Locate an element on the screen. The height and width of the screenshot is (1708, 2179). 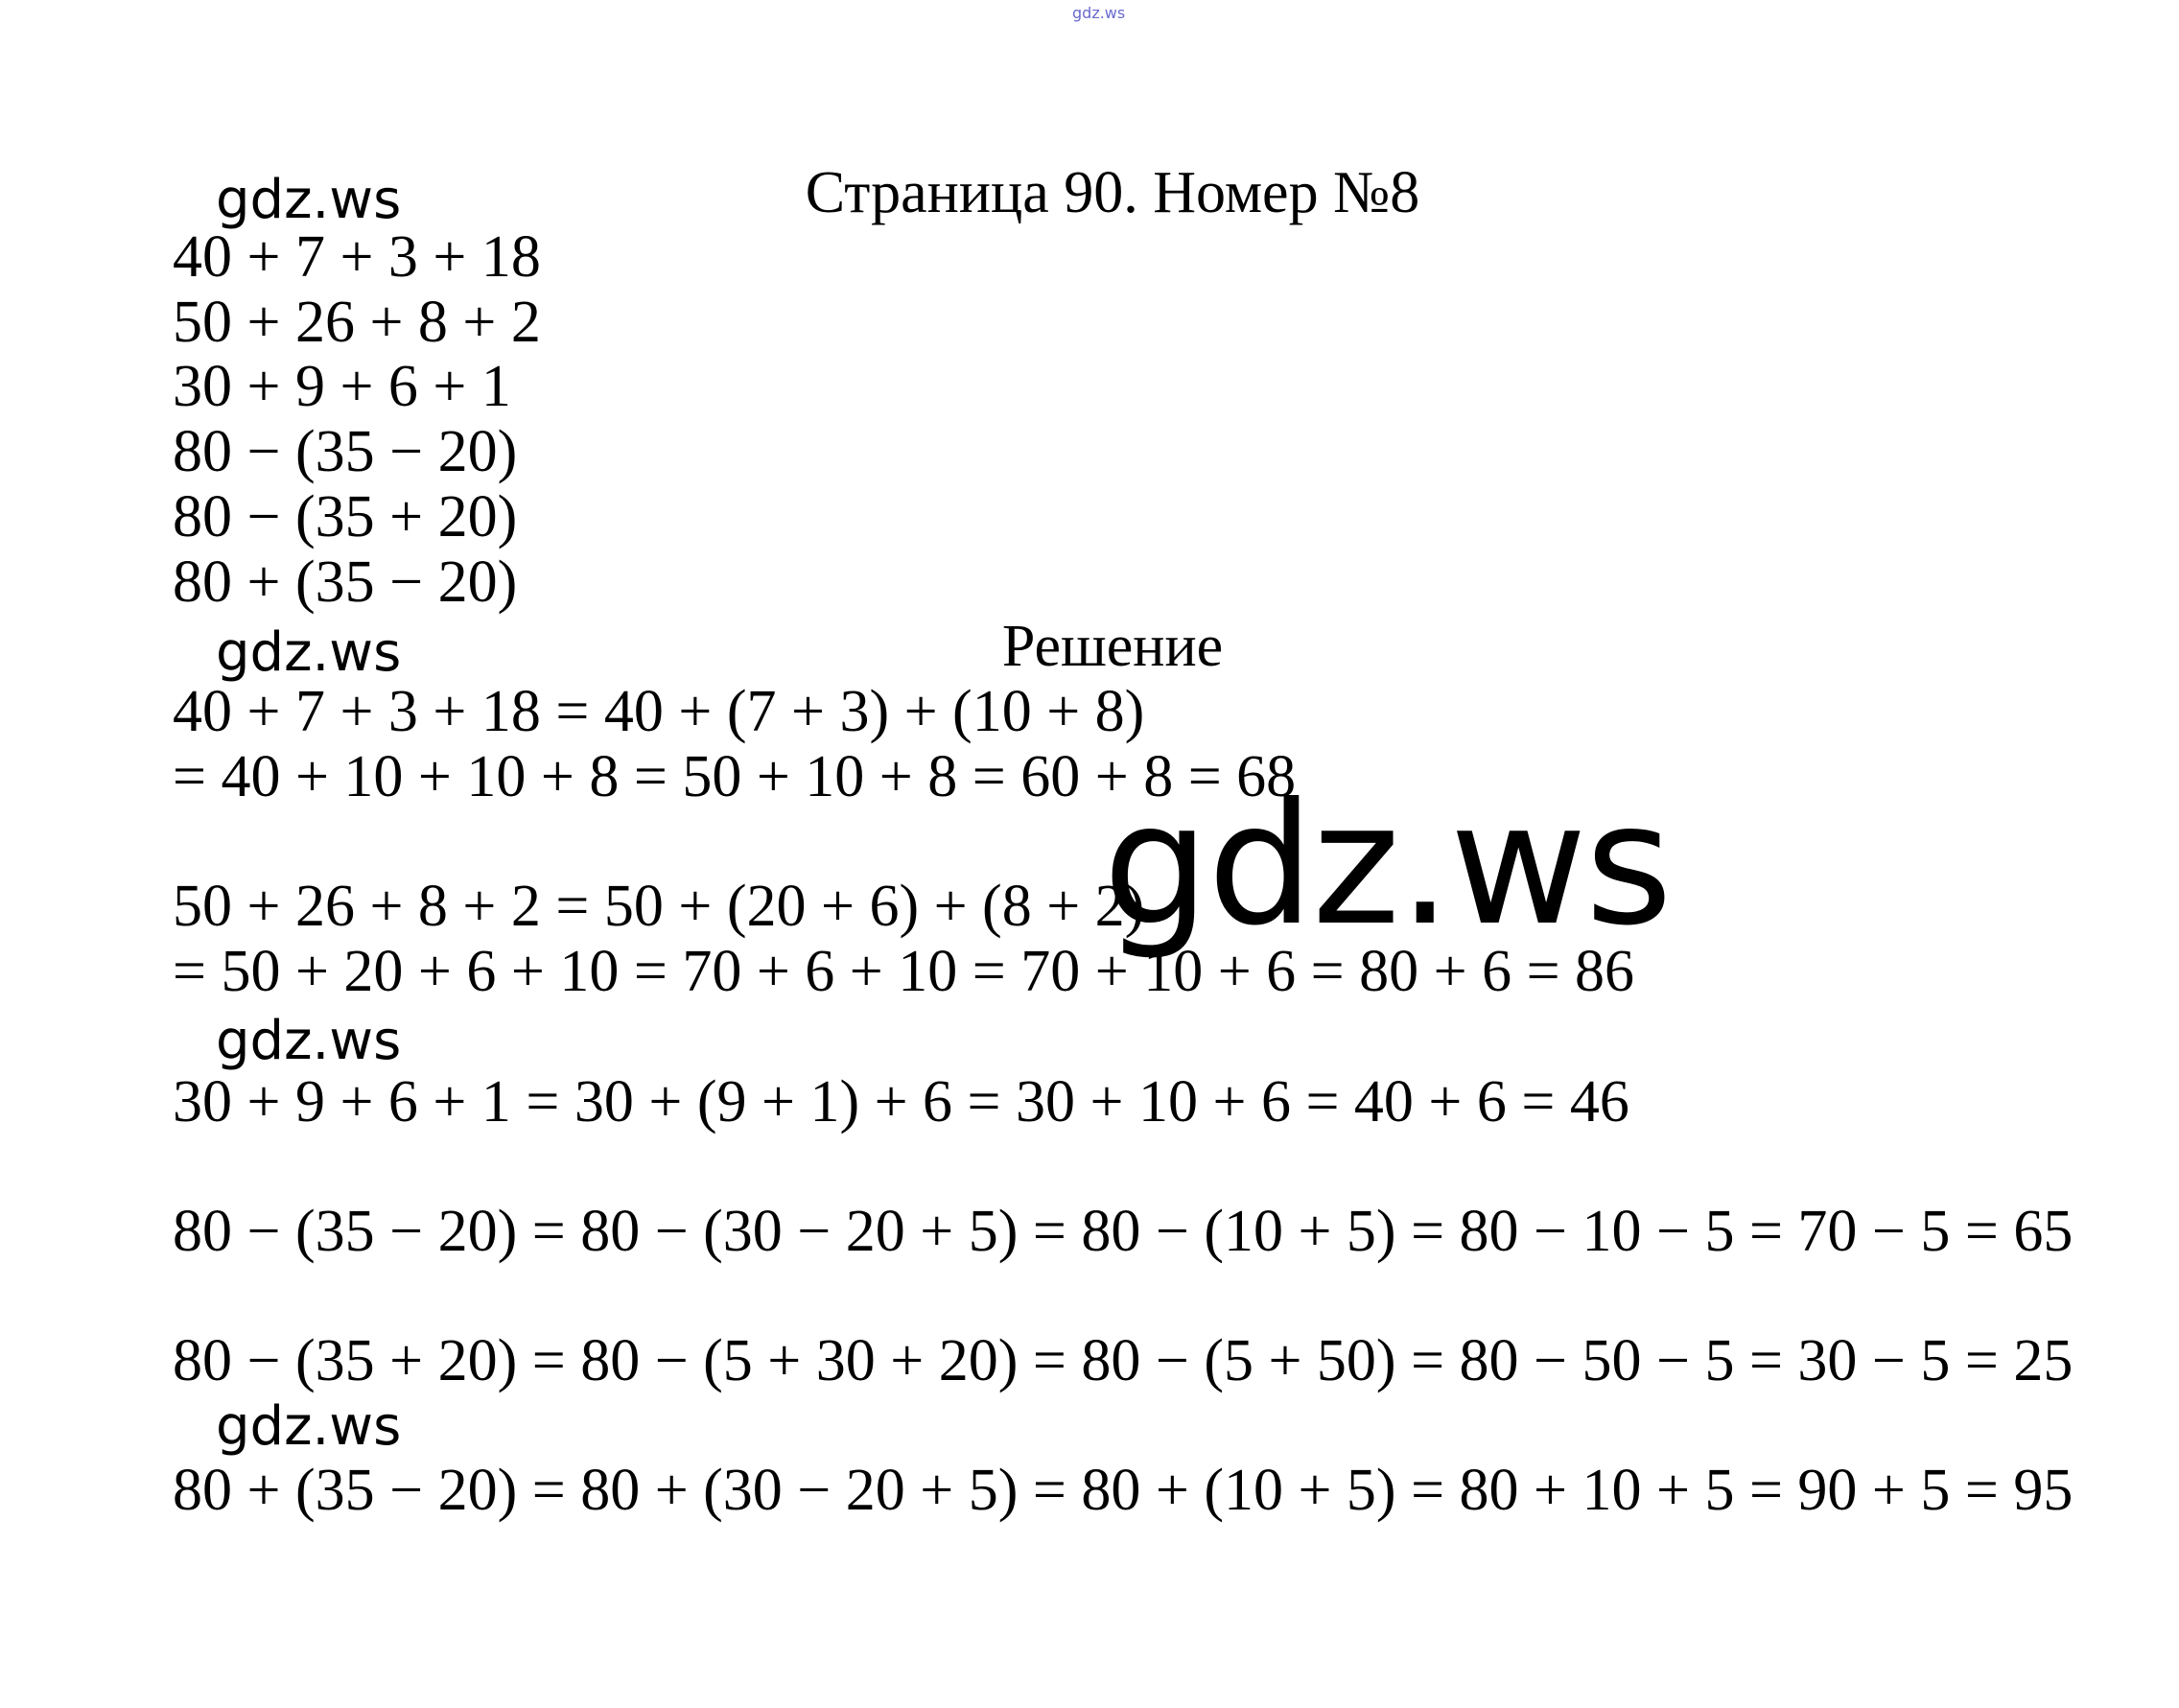
task-line: 50 + 26 + 8 + 2 is located at coordinates (357, 322).